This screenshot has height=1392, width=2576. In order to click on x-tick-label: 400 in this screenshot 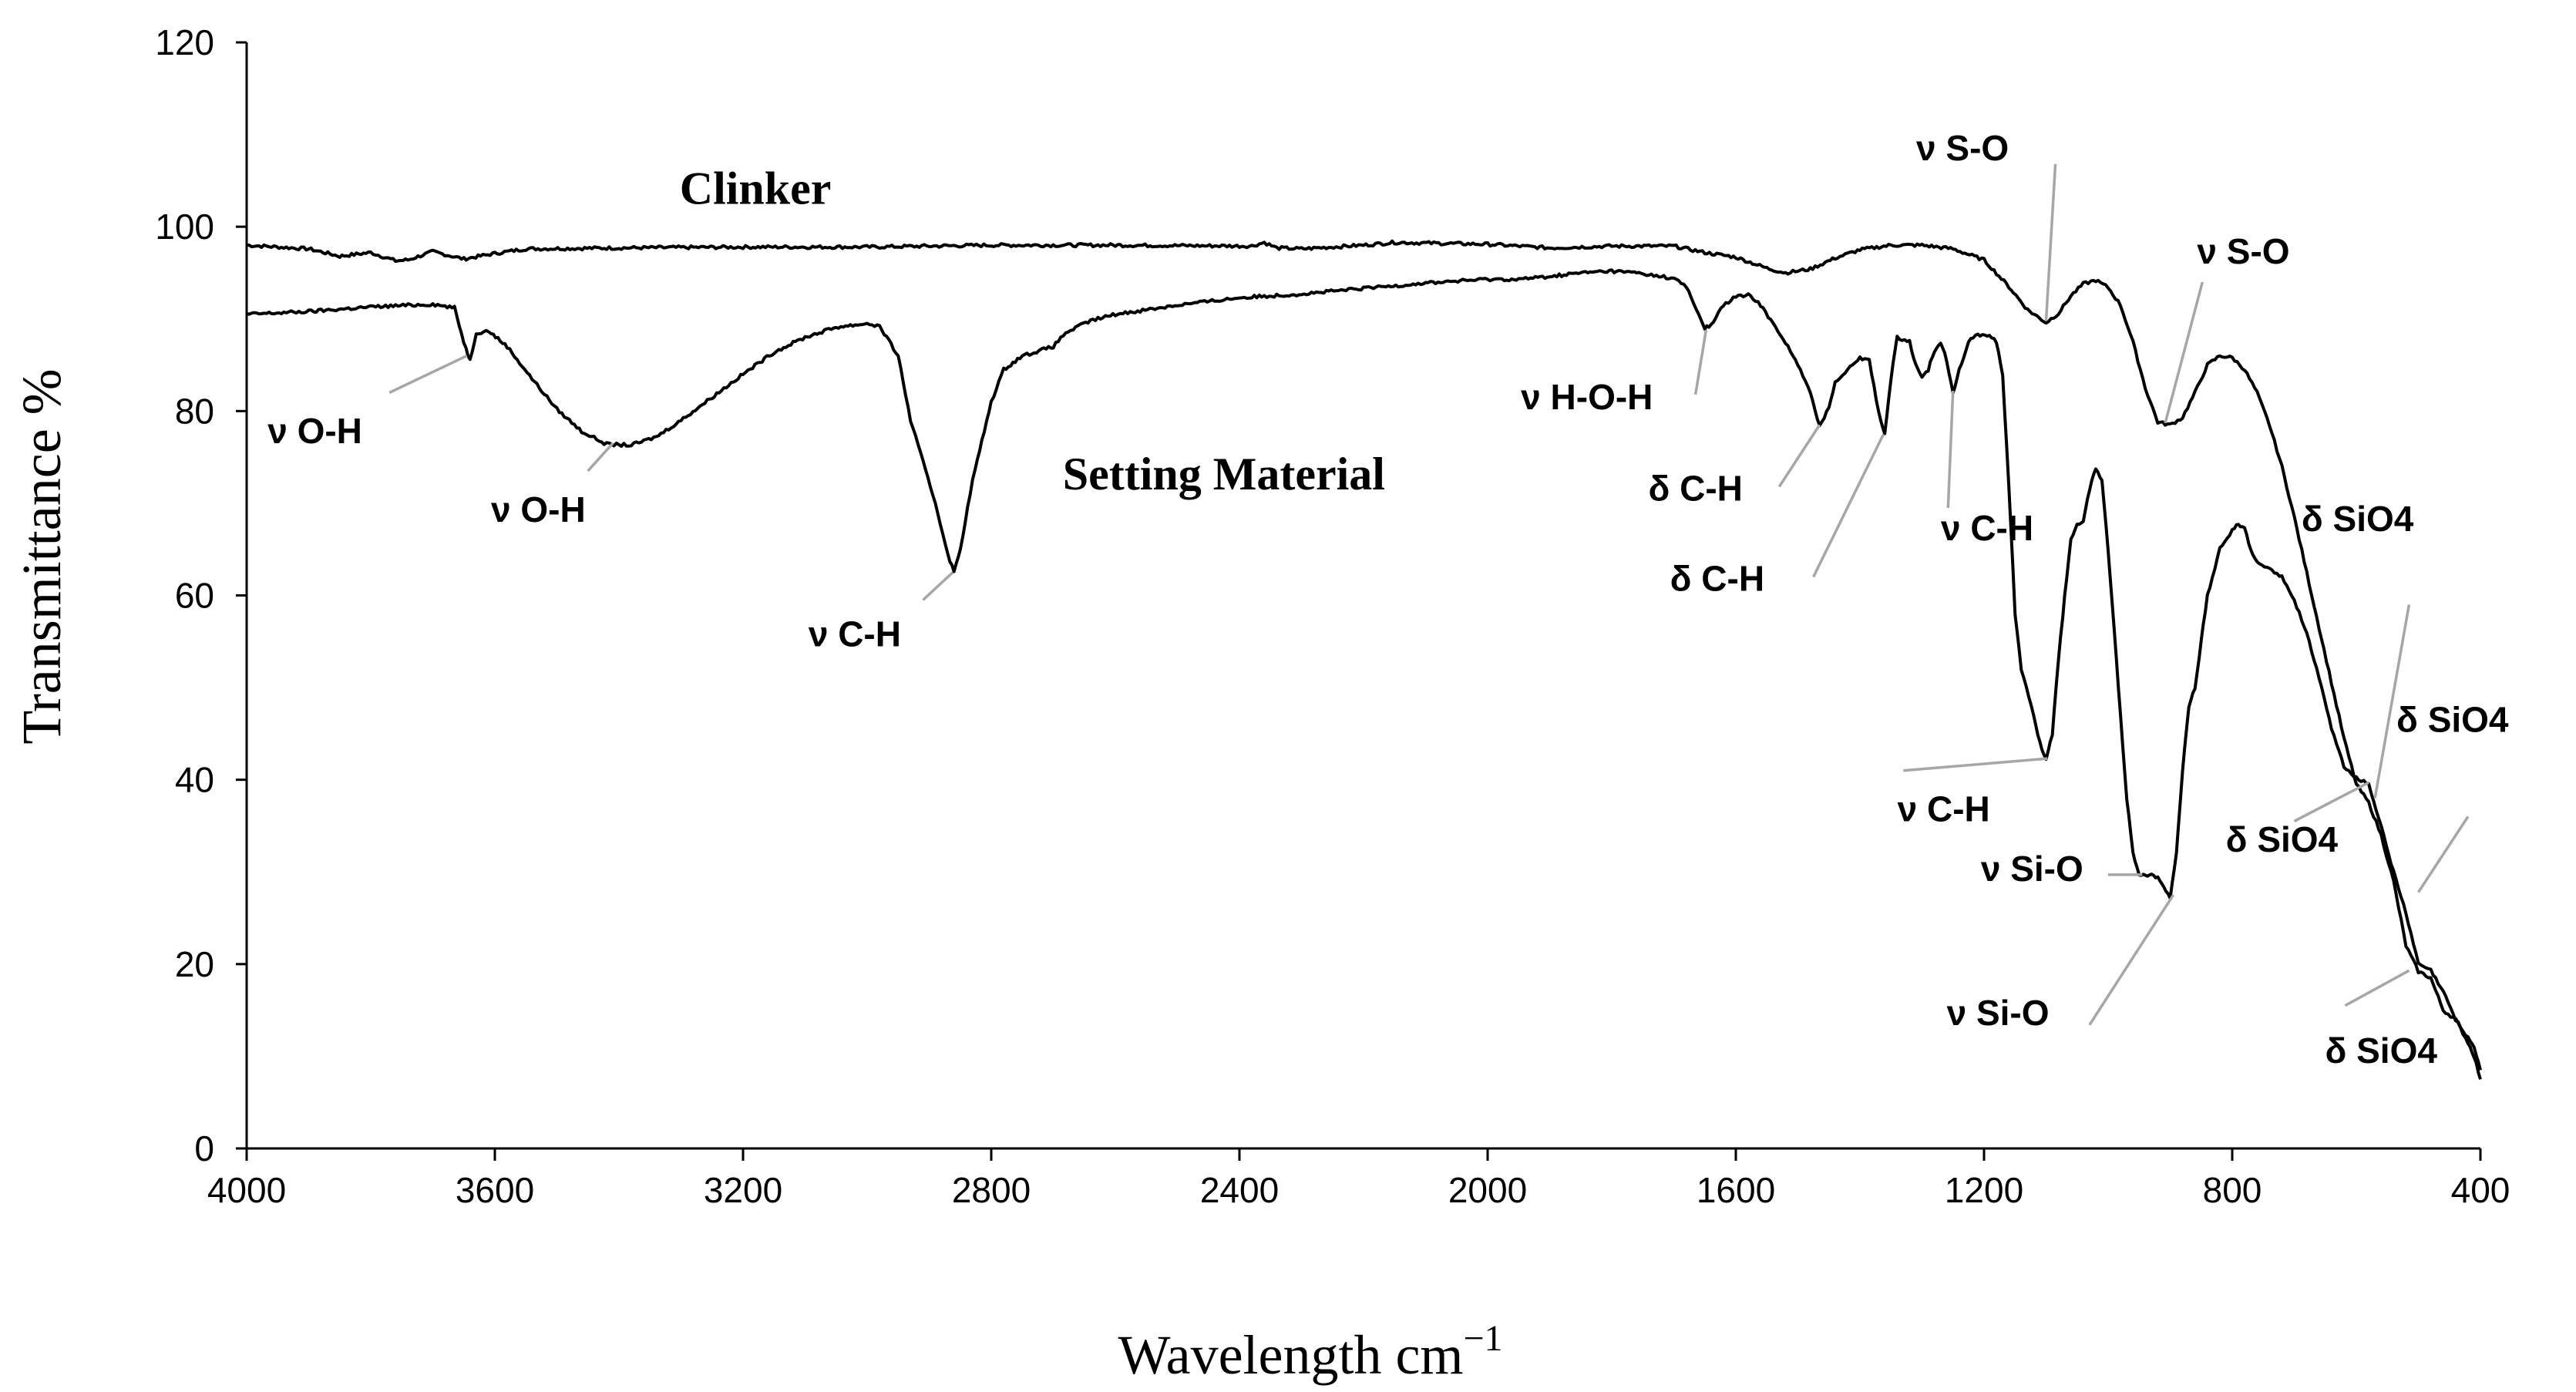, I will do `click(2480, 1190)`.